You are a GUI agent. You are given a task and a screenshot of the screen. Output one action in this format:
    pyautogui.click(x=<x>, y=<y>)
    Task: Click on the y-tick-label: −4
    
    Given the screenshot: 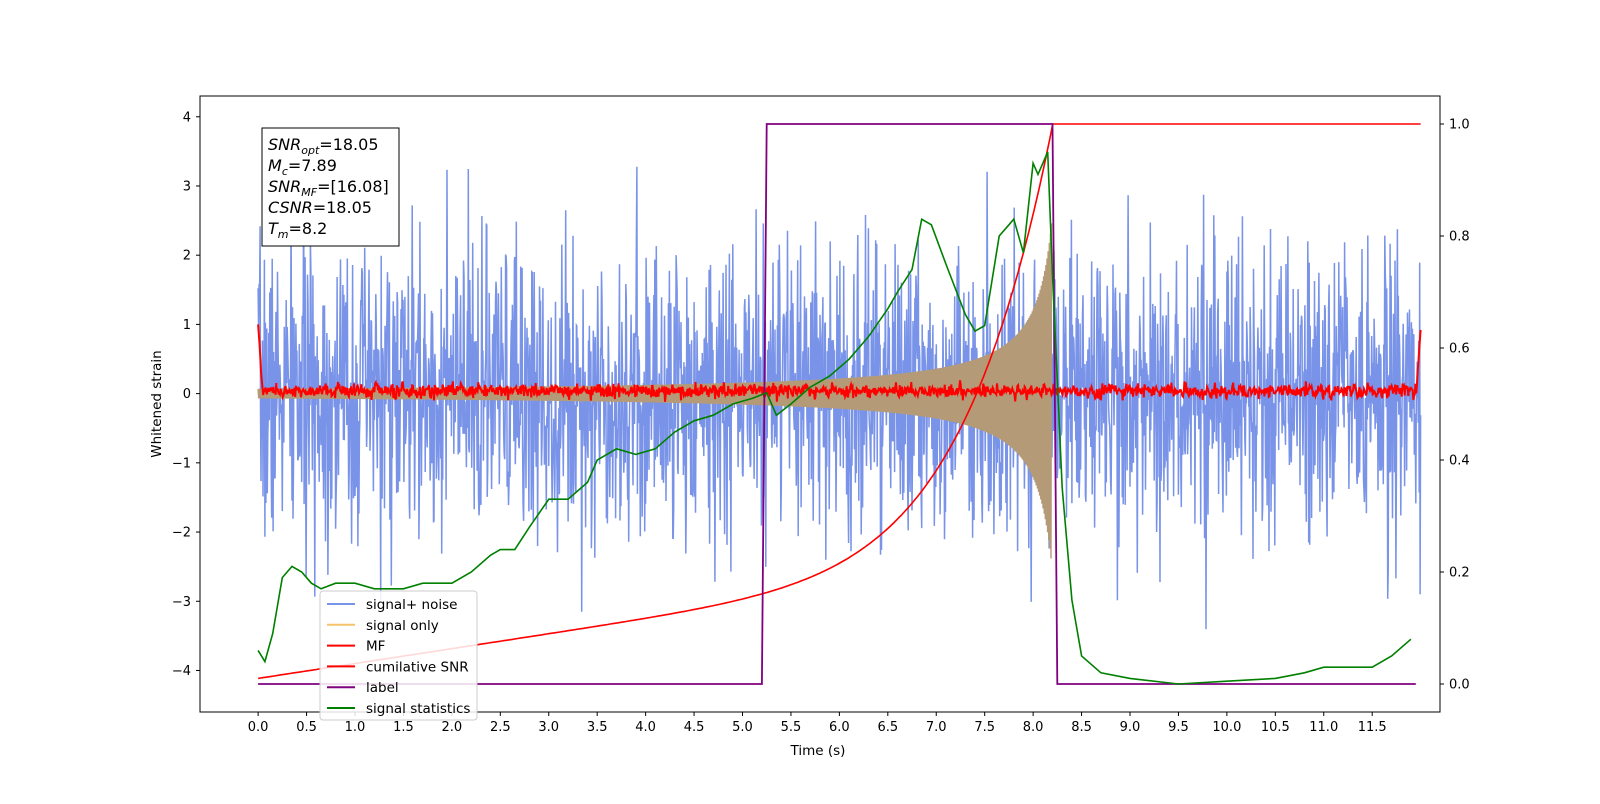 What is the action you would take?
    pyautogui.click(x=181, y=671)
    